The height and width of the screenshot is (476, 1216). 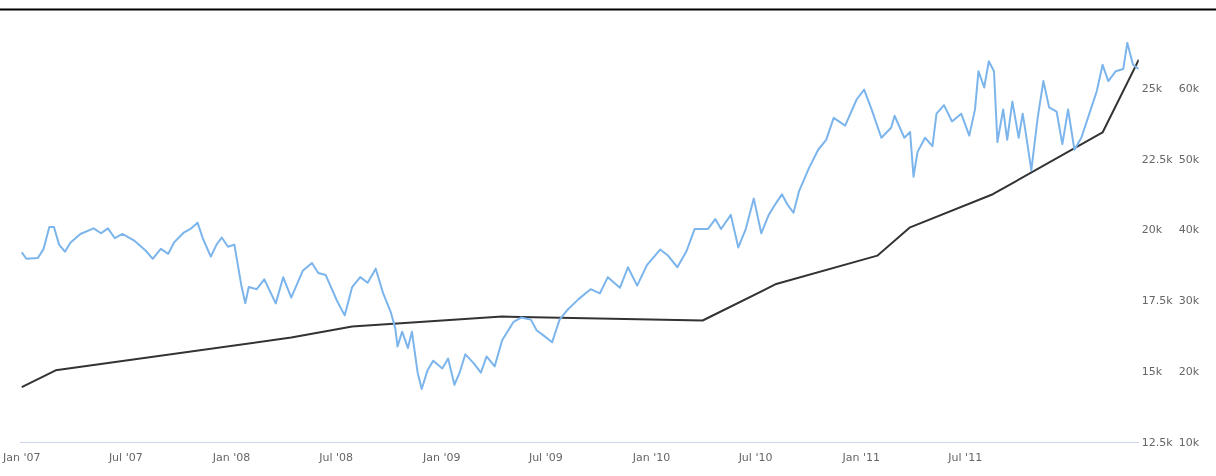 What do you see at coordinates (651, 458) in the screenshot?
I see `x-tick-label: Jan '10` at bounding box center [651, 458].